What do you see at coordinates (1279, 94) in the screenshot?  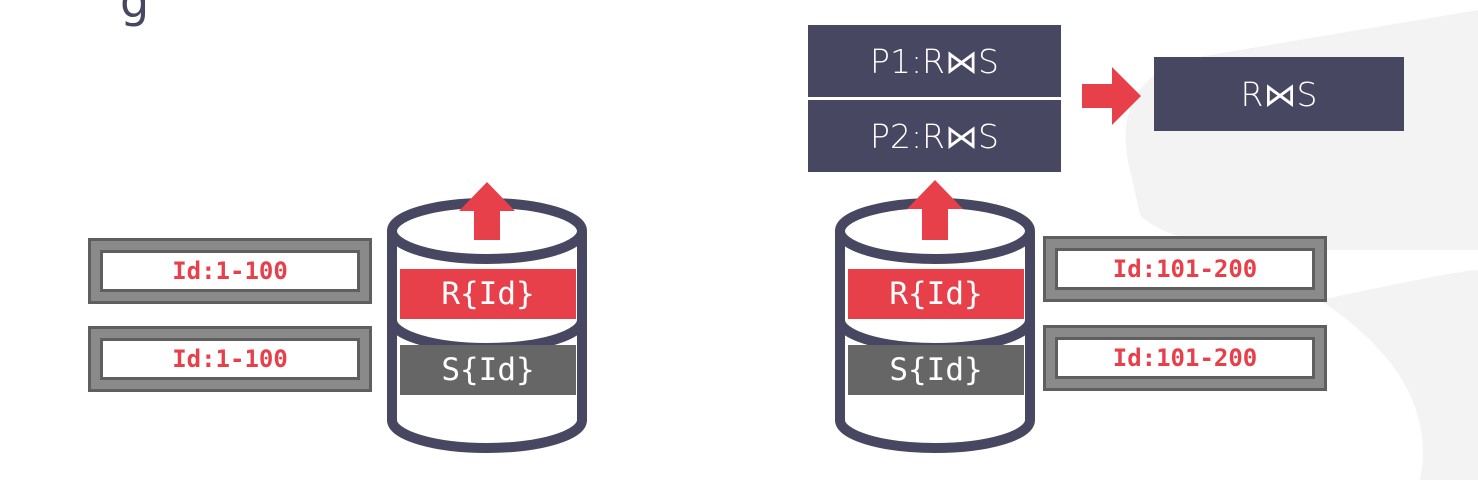 I see `final-join-result: R⋈S` at bounding box center [1279, 94].